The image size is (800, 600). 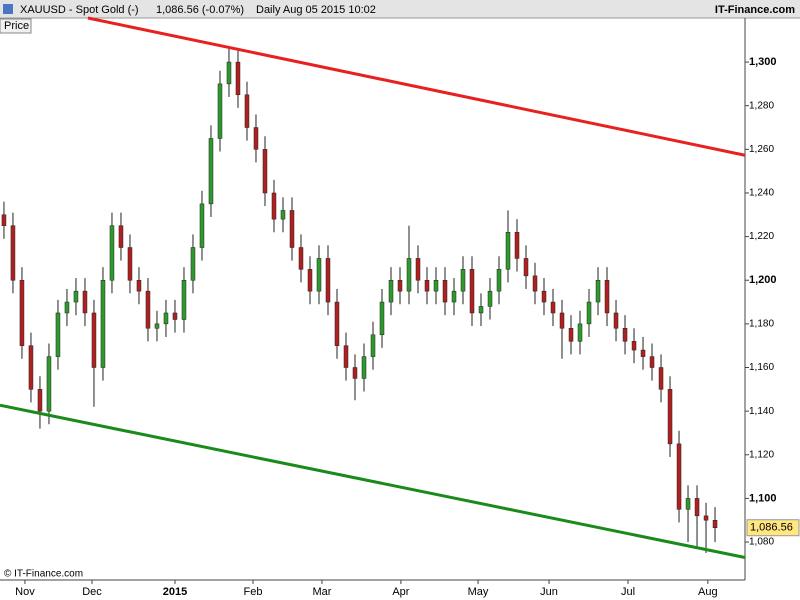 I want to click on x-tick-label: Aug, so click(x=708, y=592).